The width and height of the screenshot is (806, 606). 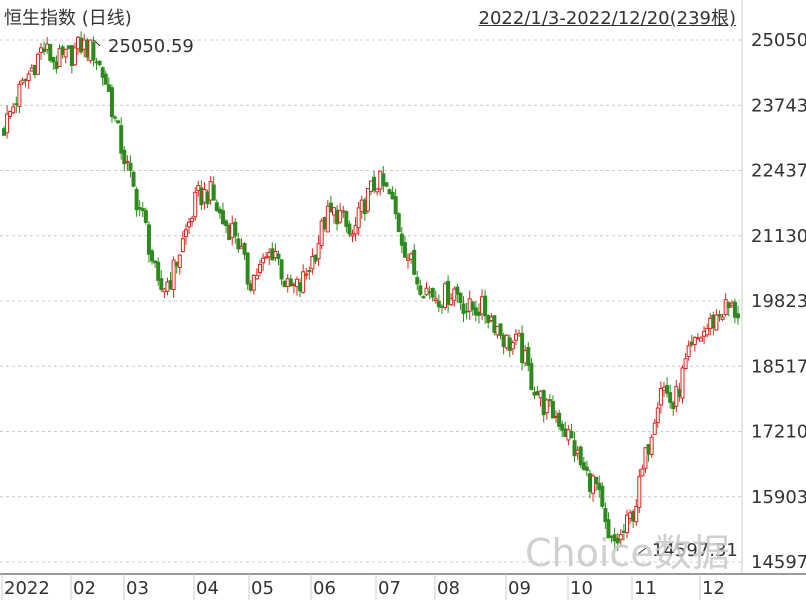 What do you see at coordinates (151, 46) in the screenshot?
I see `high-annotation: 25050.59` at bounding box center [151, 46].